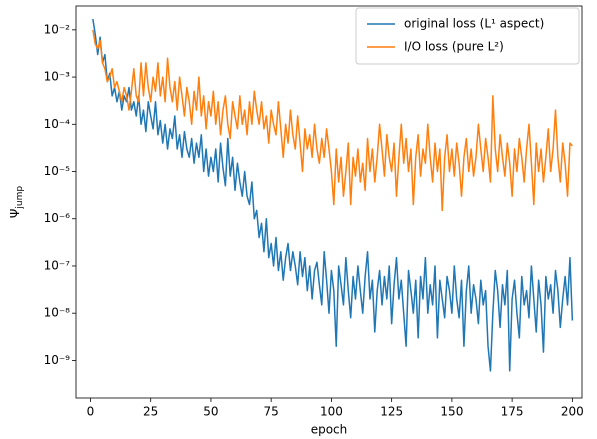 The image size is (597, 439). Describe the element at coordinates (150, 412) in the screenshot. I see `x-tick-label: 25` at that location.